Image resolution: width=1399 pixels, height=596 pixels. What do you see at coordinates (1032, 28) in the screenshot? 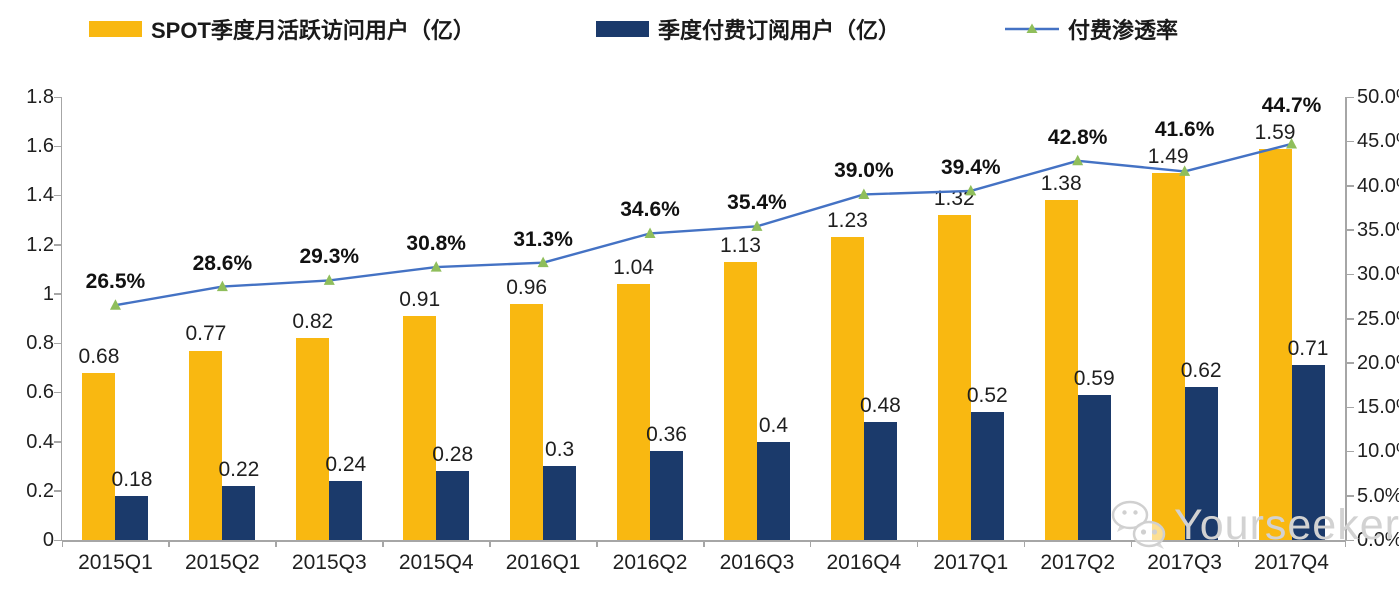
I see `line-marker-sample-icon` at bounding box center [1032, 28].